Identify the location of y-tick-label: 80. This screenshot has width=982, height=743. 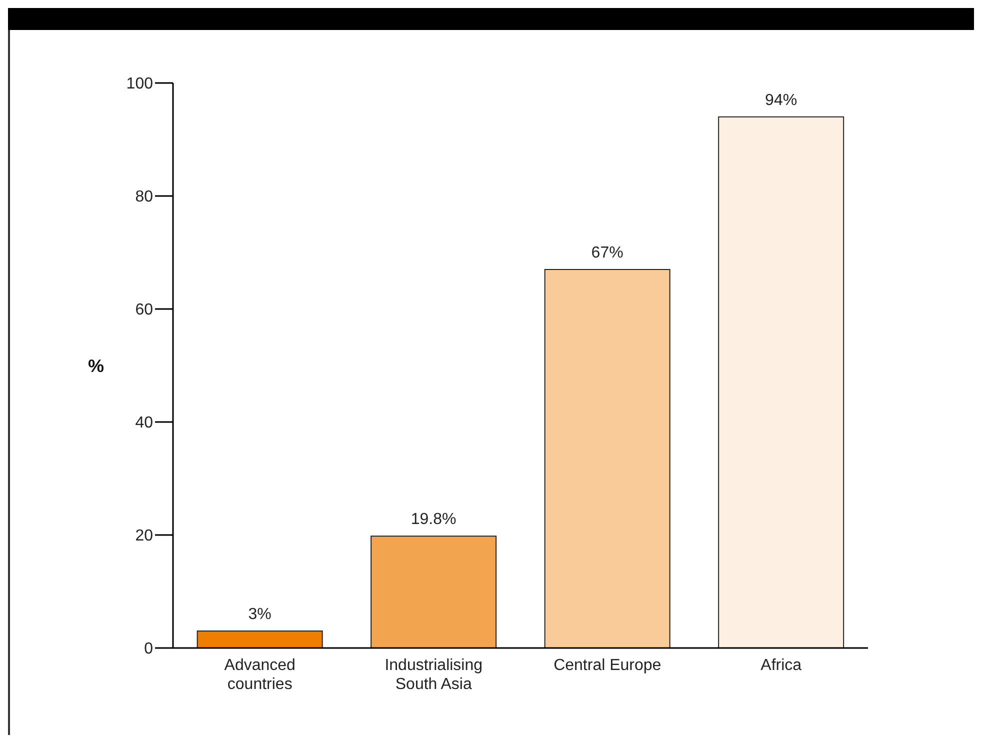
(144, 197).